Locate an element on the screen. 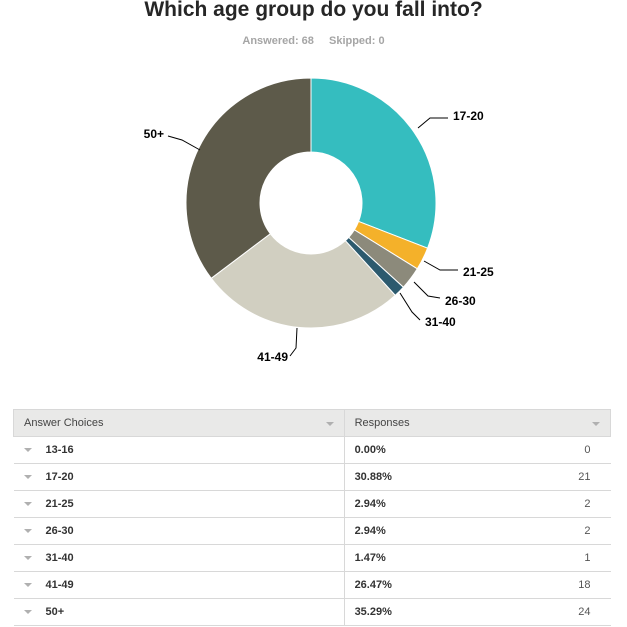  answer-choice-label: 21-25 is located at coordinates (59, 504).